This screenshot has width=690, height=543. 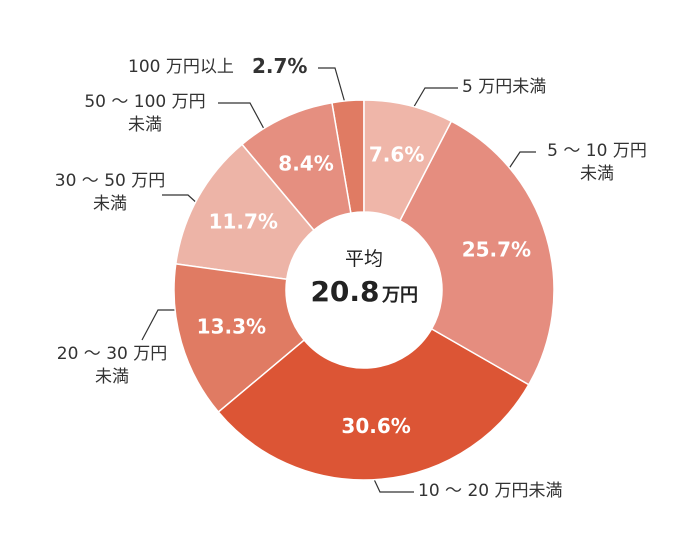 What do you see at coordinates (112, 365) in the screenshot?
I see `category-label: 20 〜 30 万円 未満` at bounding box center [112, 365].